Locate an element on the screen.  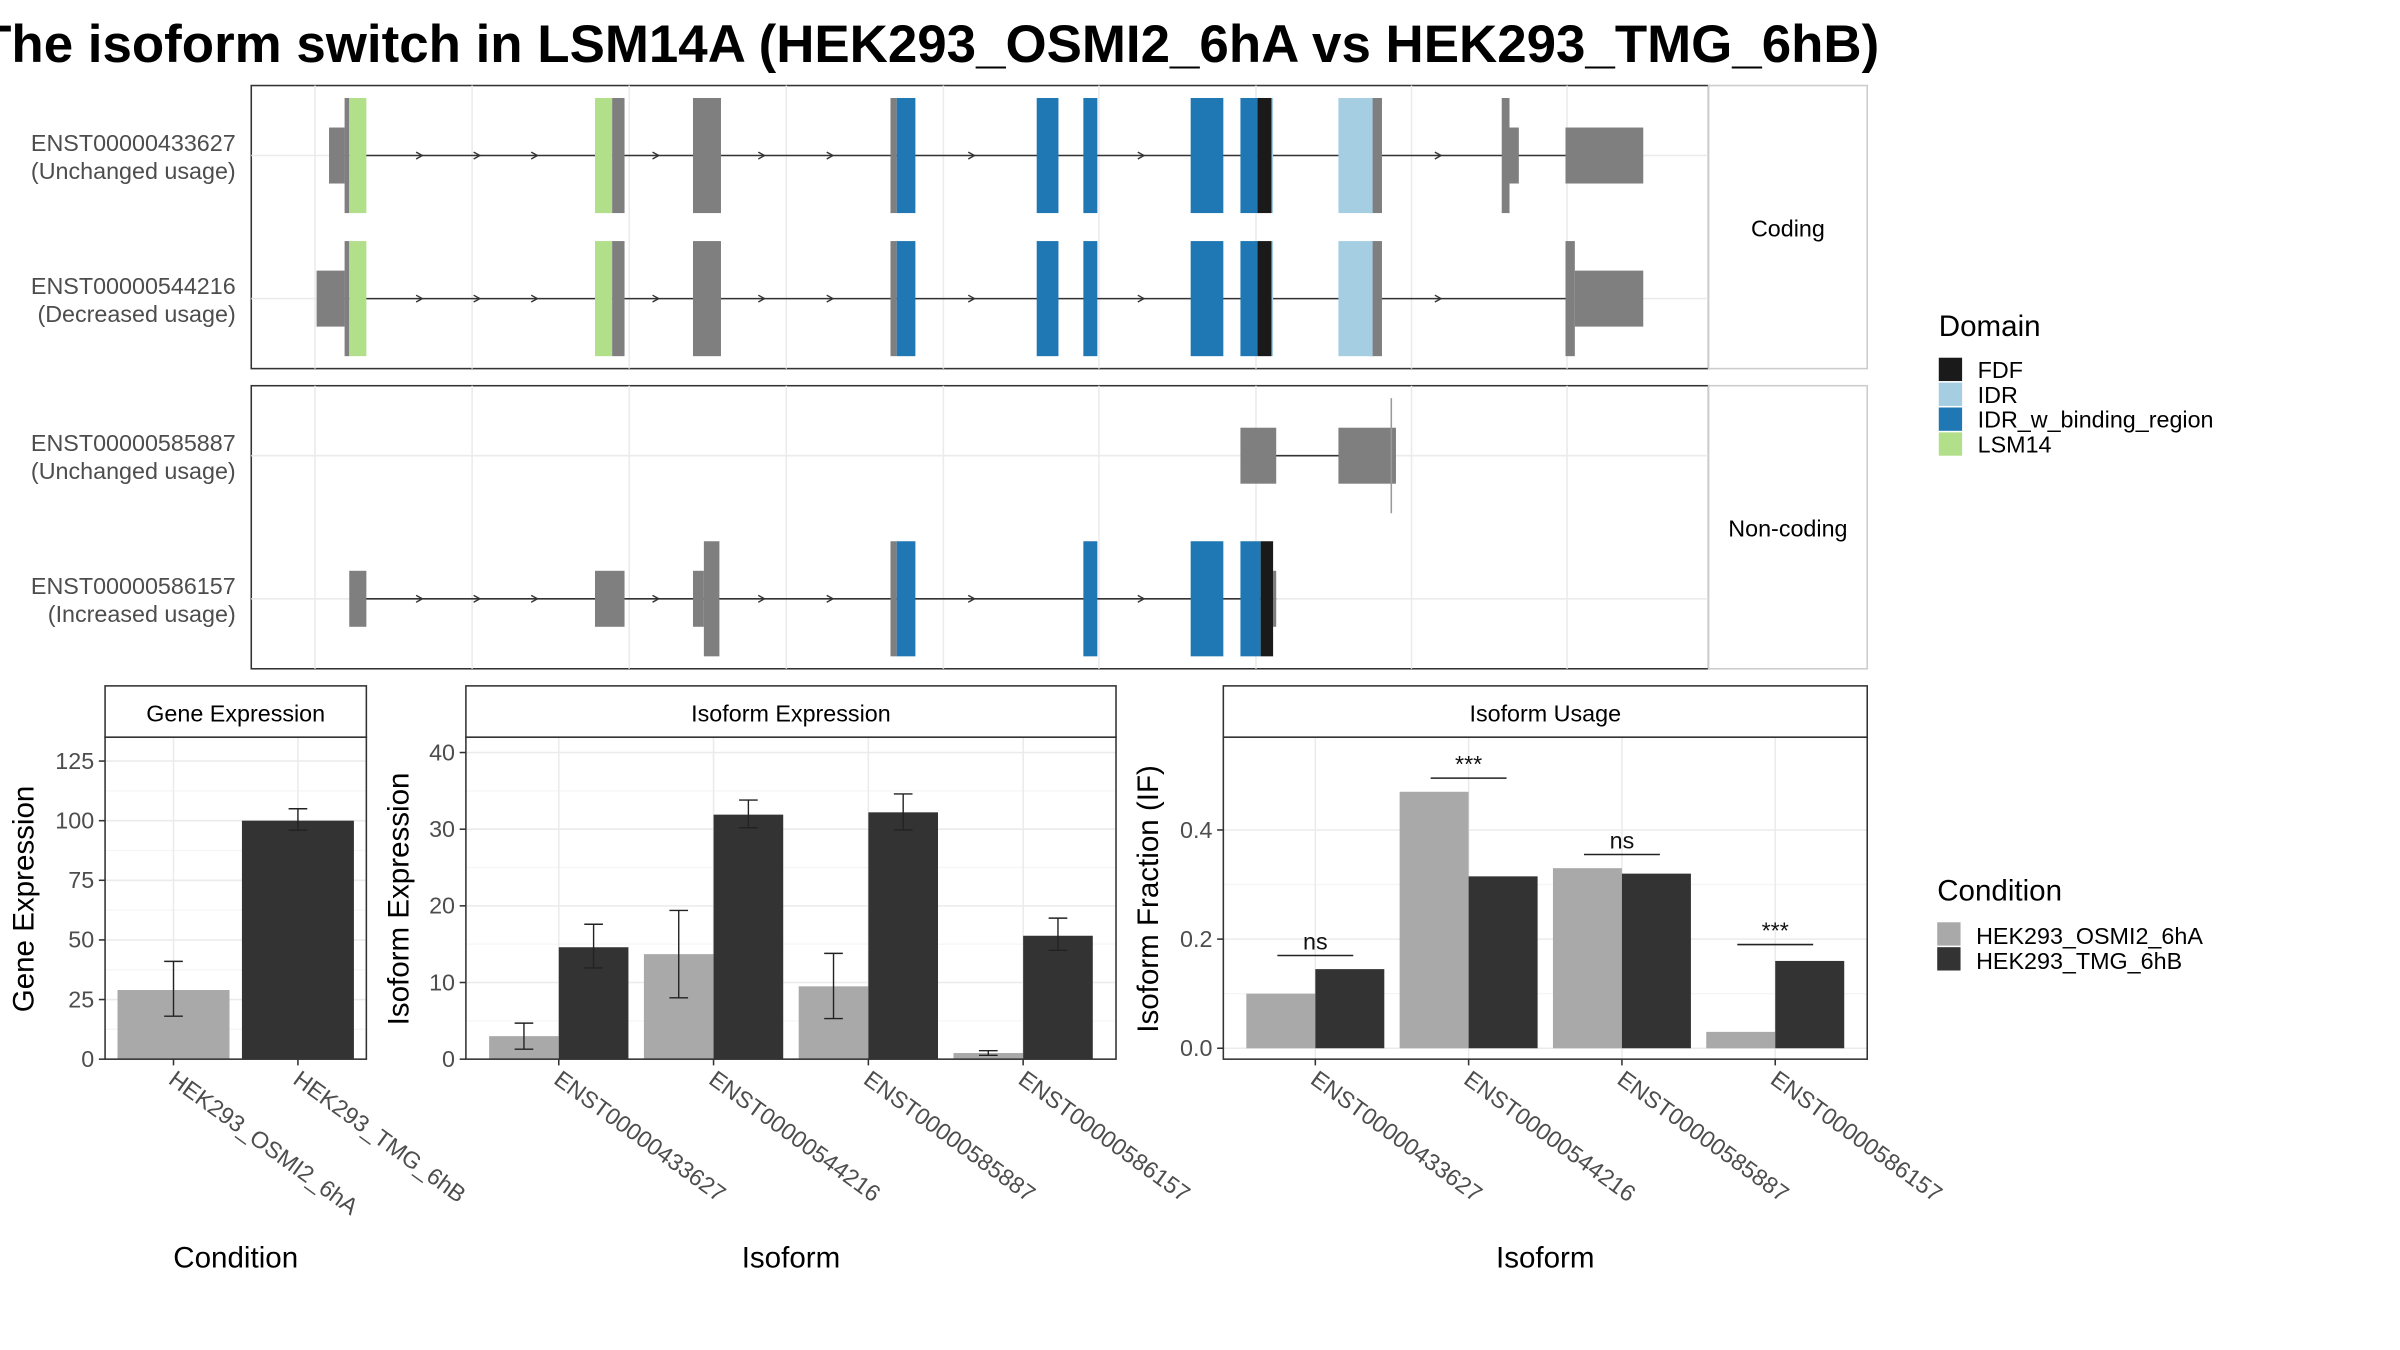
facet-label-coding: Coding is located at coordinates (1788, 228).